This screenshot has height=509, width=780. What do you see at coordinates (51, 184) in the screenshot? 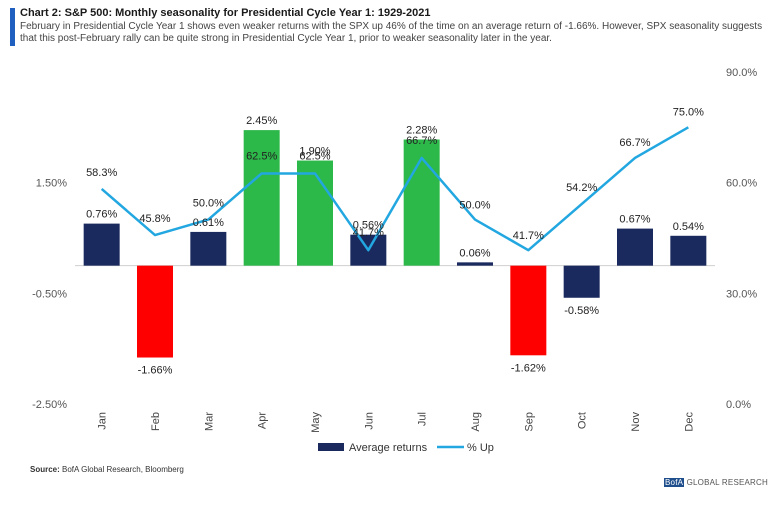
I see `left-tick-label: 1.50%` at bounding box center [51, 184].